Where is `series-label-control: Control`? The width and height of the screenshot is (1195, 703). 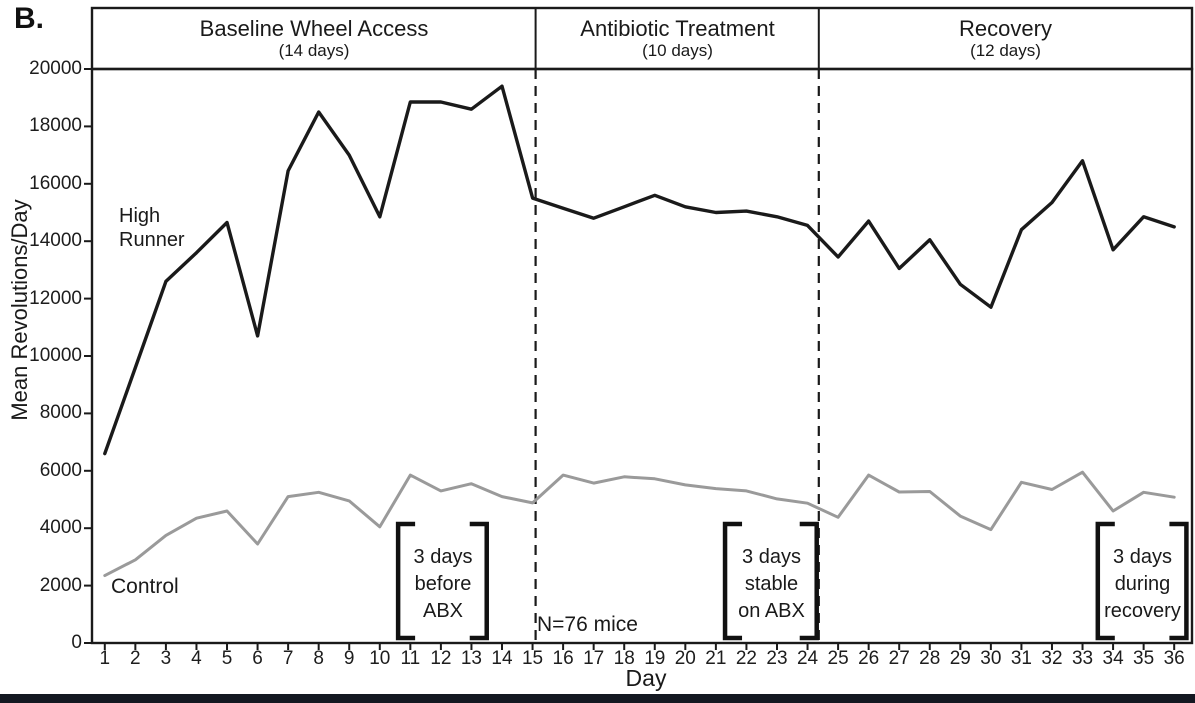 series-label-control: Control is located at coordinates (145, 586).